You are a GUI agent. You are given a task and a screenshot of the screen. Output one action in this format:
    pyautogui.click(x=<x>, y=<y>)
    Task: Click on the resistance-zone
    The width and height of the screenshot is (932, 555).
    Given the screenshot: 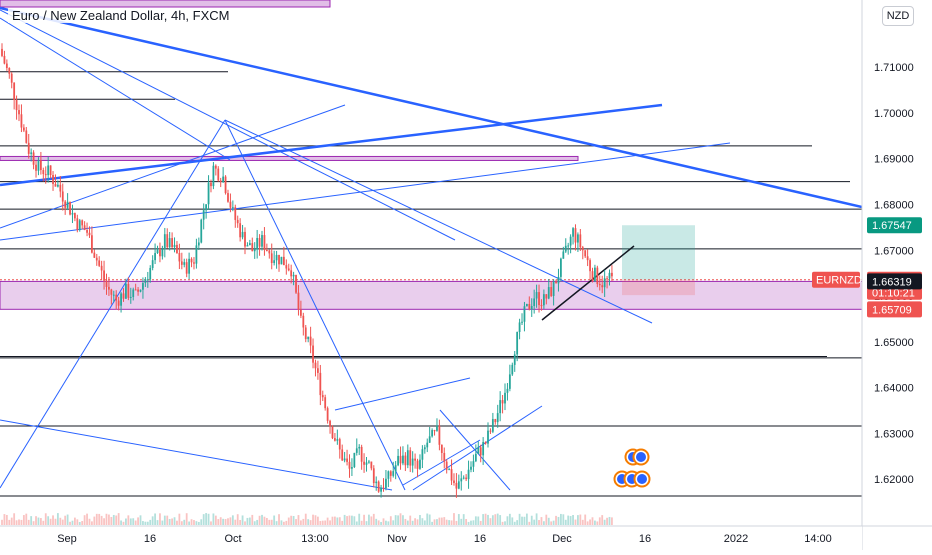 What is the action you would take?
    pyautogui.click(x=289, y=158)
    